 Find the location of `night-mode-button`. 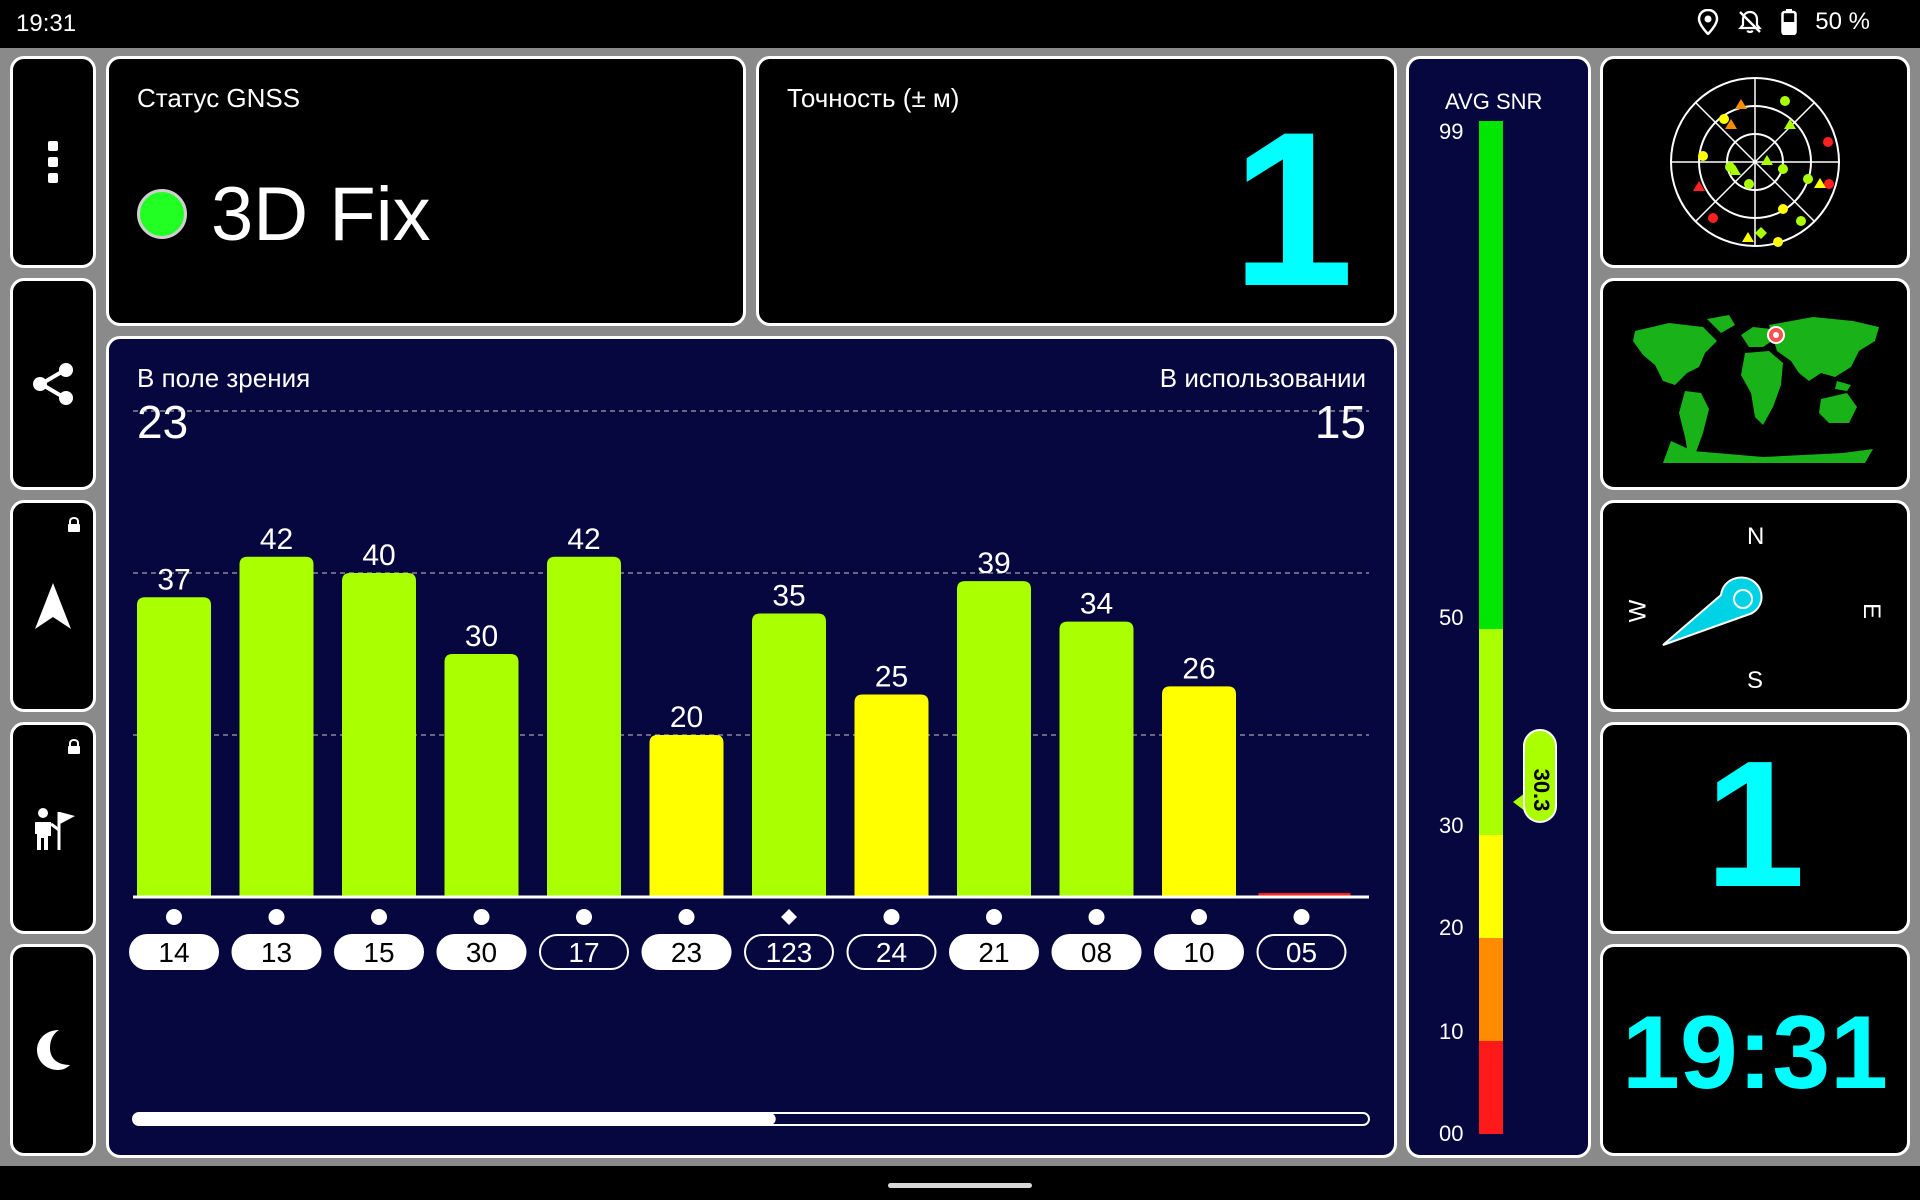

night-mode-button is located at coordinates (53, 1050).